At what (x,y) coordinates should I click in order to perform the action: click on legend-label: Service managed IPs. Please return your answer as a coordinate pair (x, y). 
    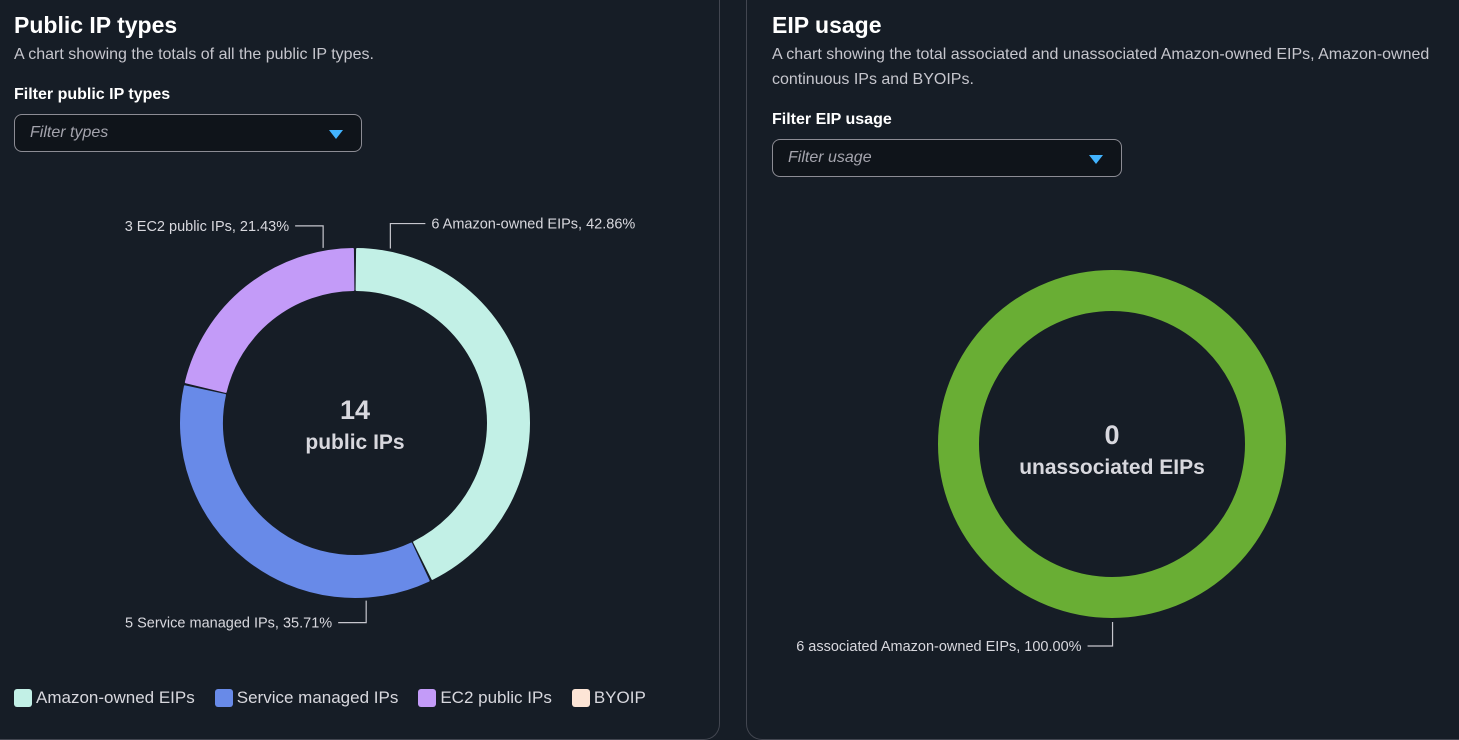
    Looking at the image, I should click on (317, 697).